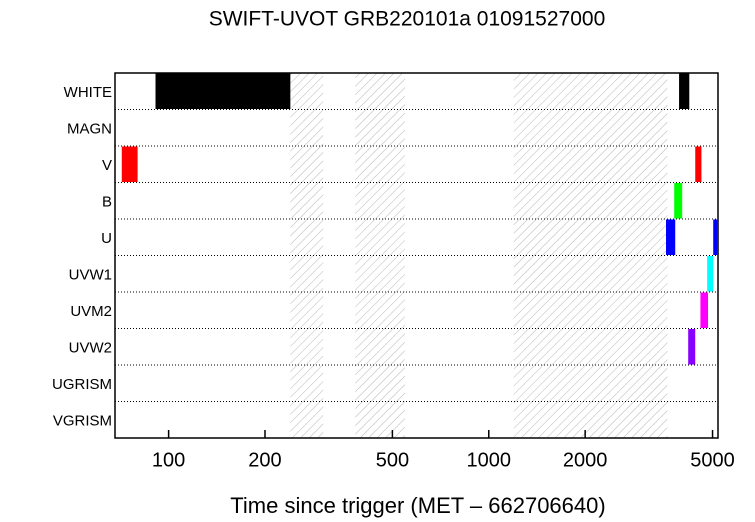  Describe the element at coordinates (712, 460) in the screenshot. I see `x-tick-label: 5000` at that location.